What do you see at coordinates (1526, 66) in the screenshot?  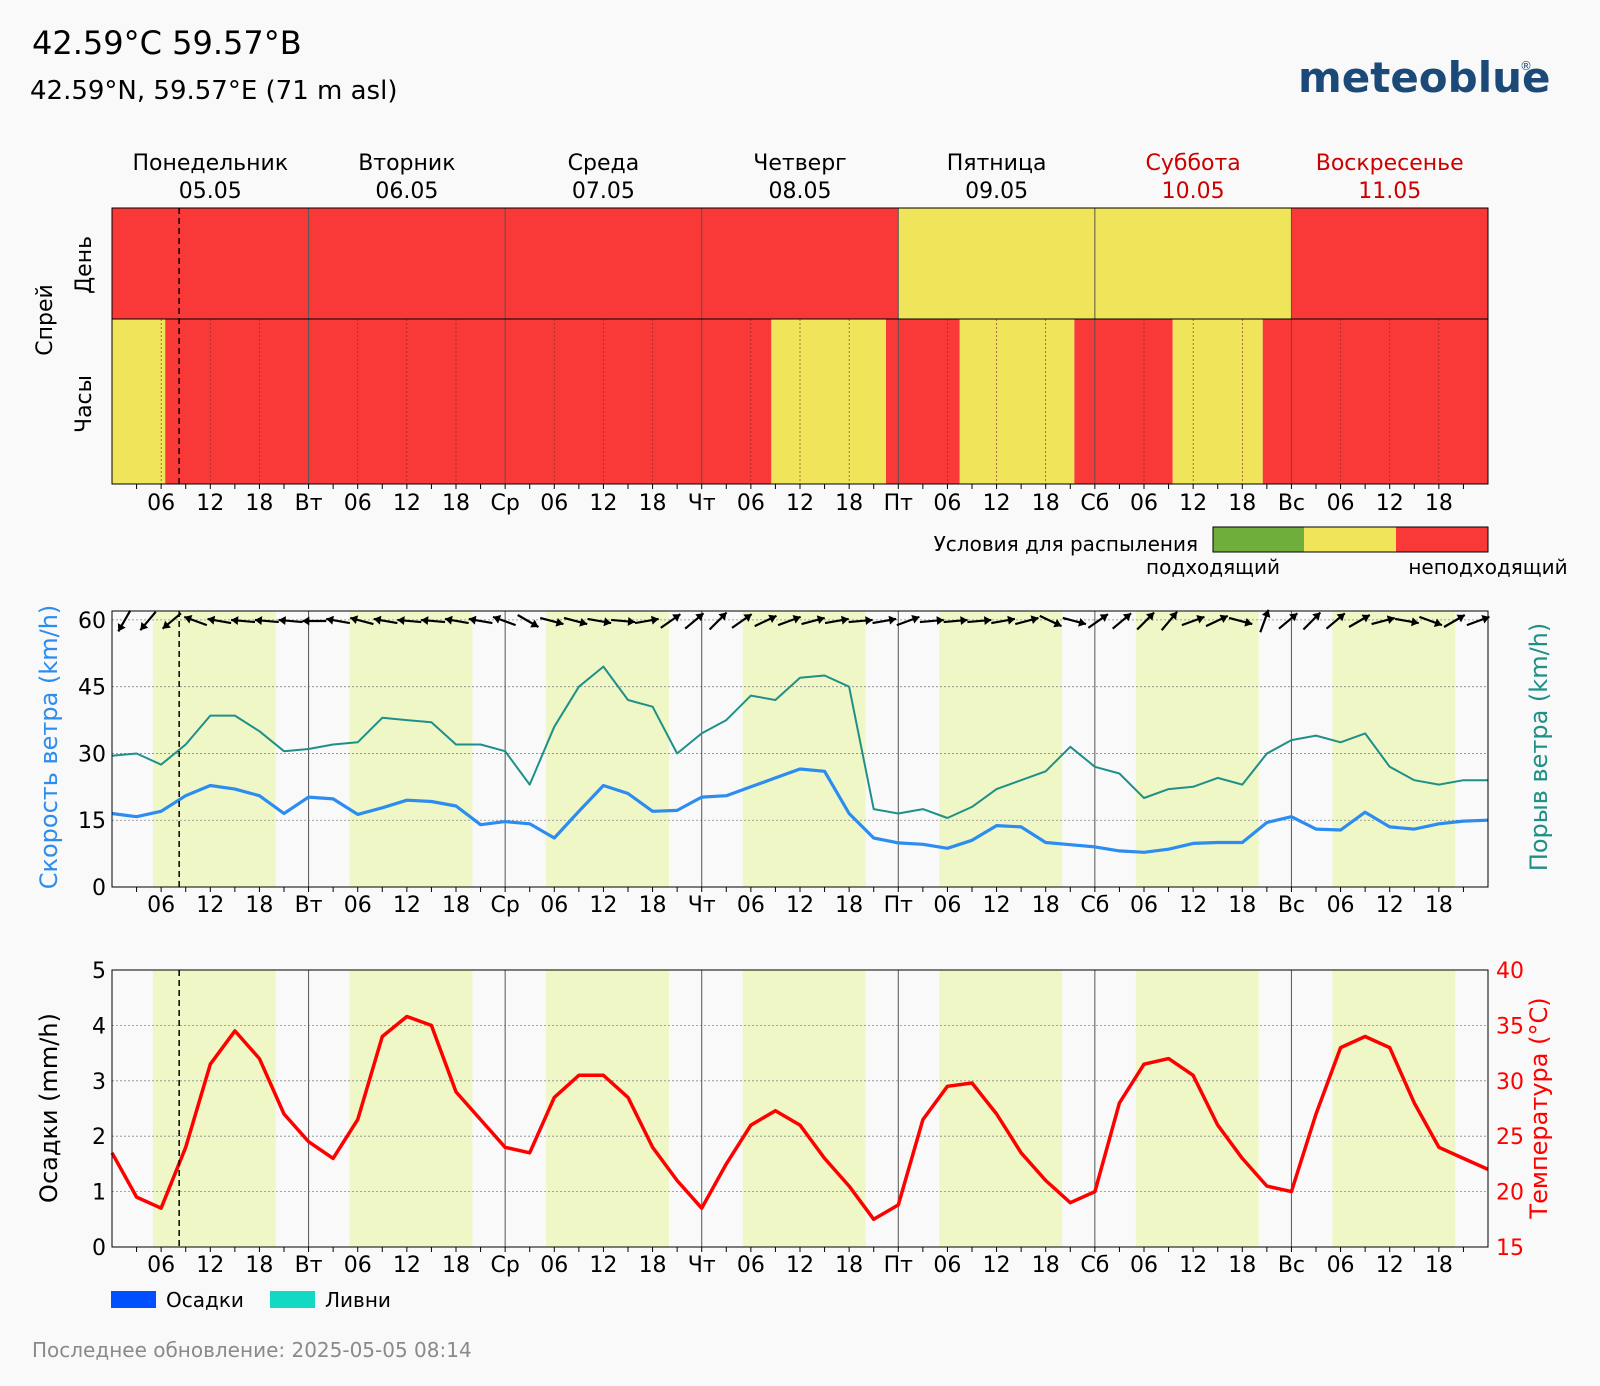 I see `brand-registered: ®` at bounding box center [1526, 66].